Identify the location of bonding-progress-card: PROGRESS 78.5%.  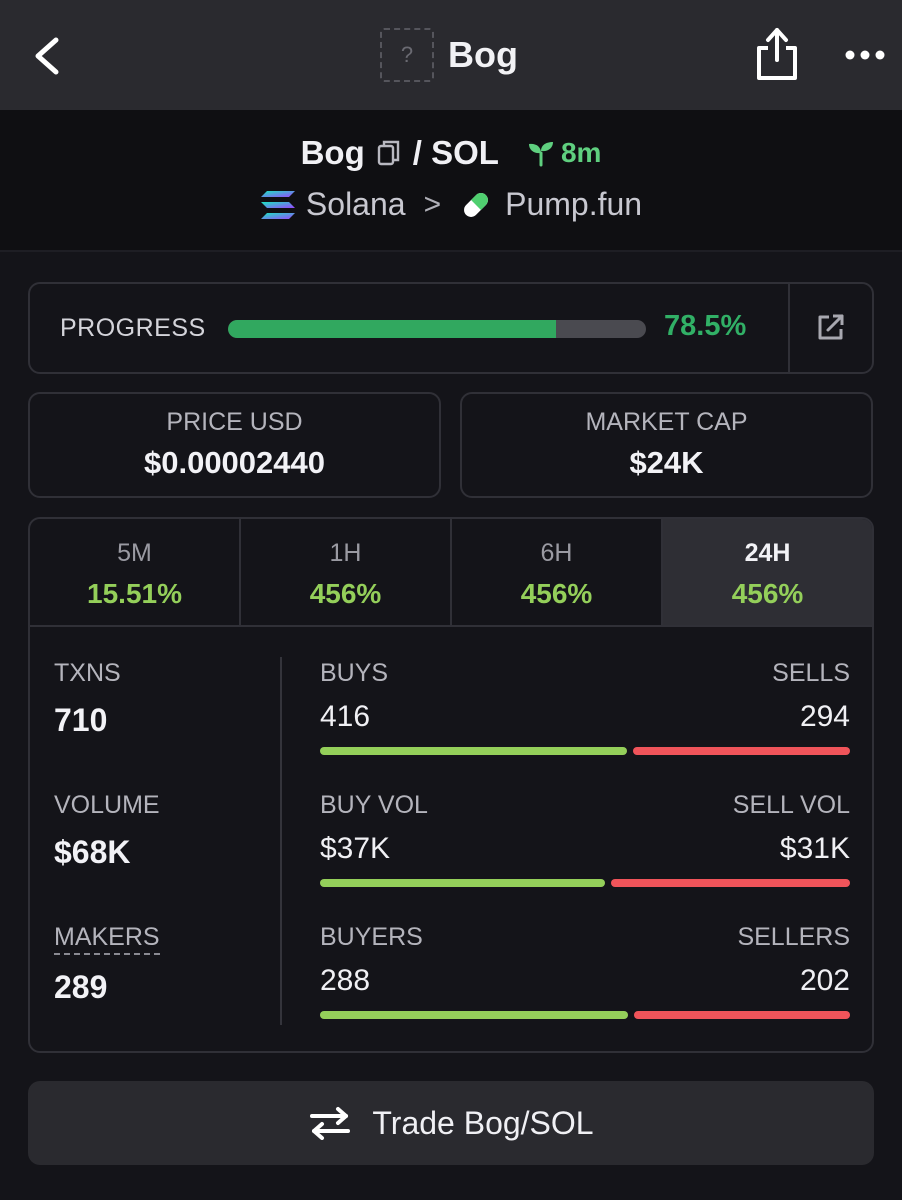
(451, 328).